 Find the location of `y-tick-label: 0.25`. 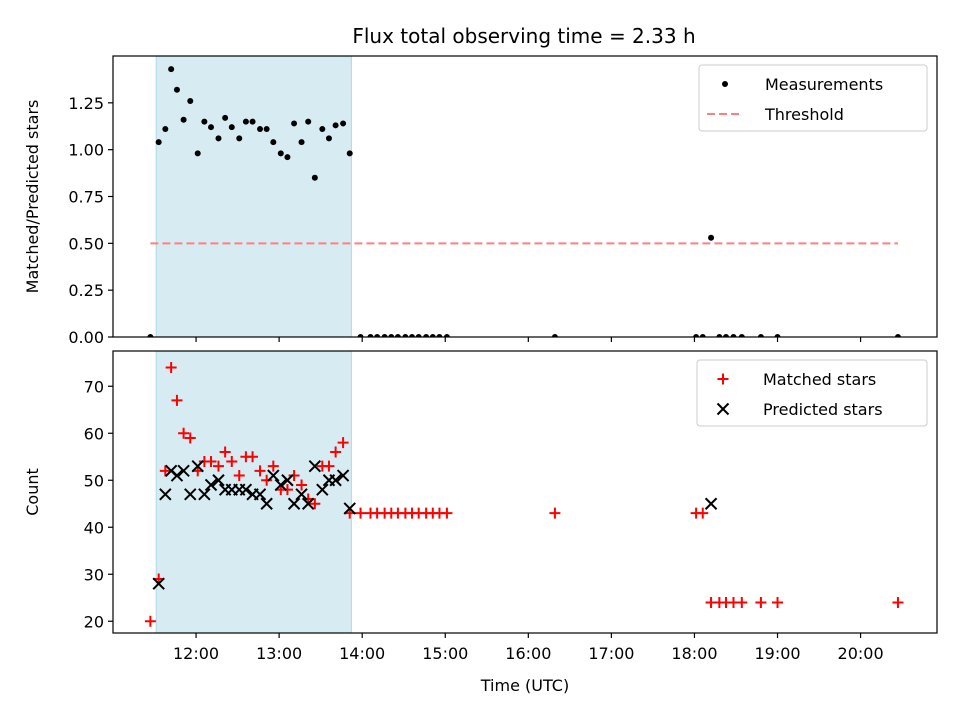

y-tick-label: 0.25 is located at coordinates (86, 290).